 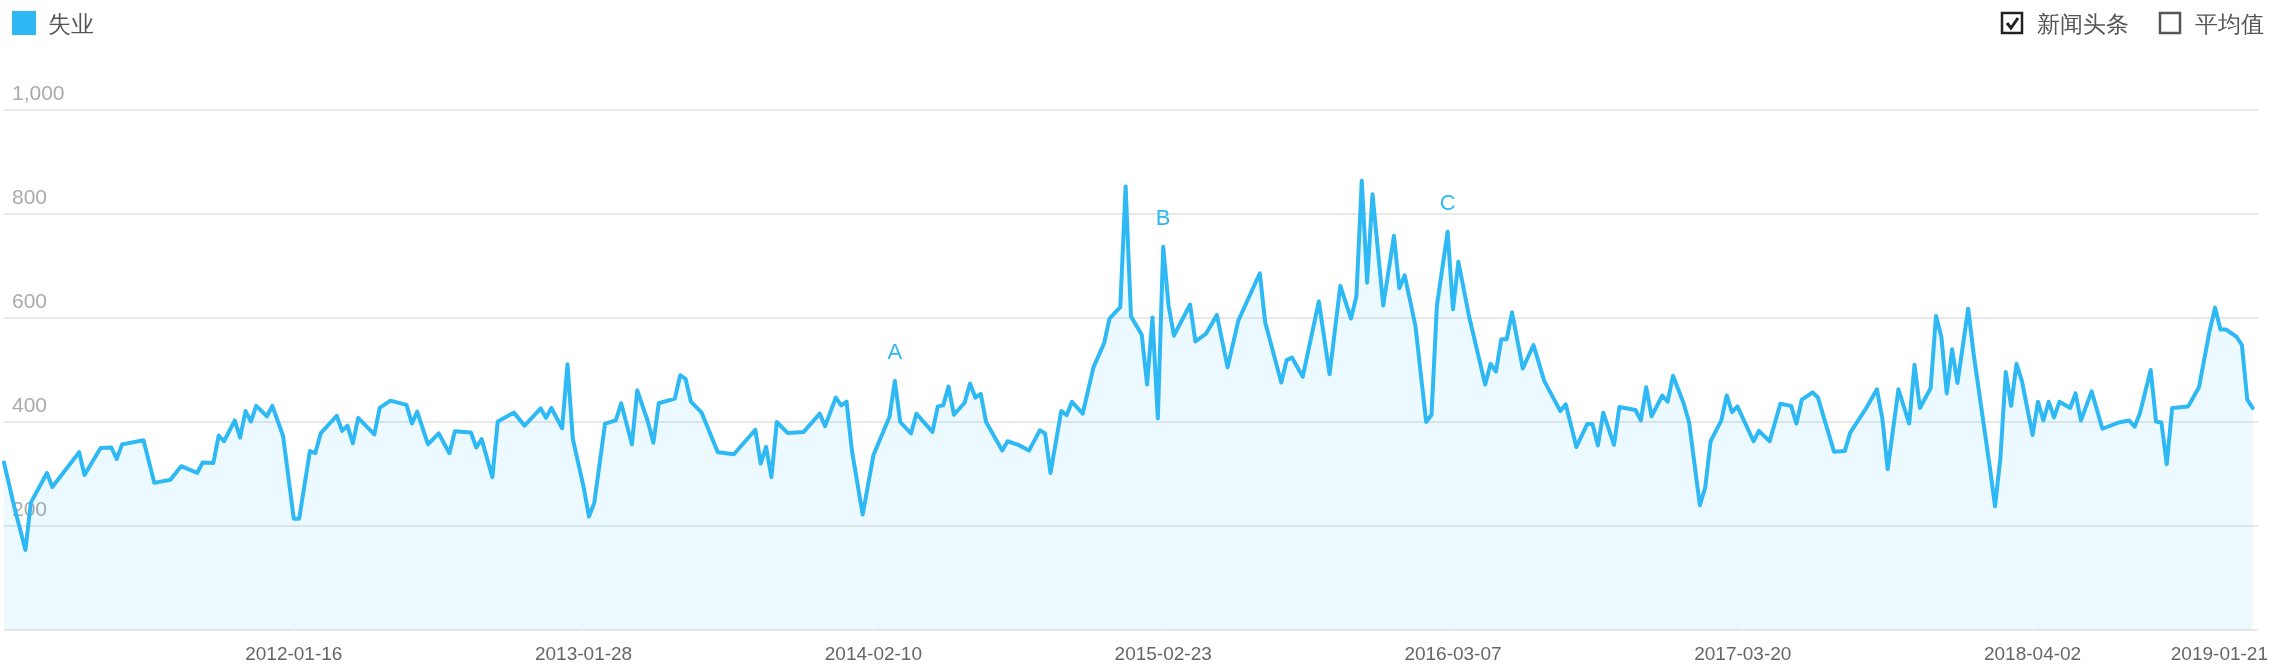 I want to click on y-tick-label: 400, so click(x=30, y=404).